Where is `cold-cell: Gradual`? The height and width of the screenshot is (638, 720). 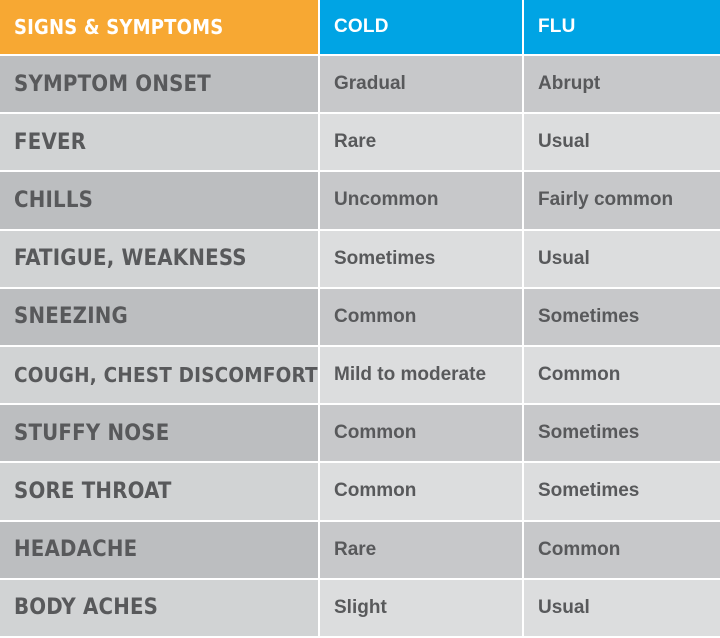
cold-cell: Gradual is located at coordinates (421, 85).